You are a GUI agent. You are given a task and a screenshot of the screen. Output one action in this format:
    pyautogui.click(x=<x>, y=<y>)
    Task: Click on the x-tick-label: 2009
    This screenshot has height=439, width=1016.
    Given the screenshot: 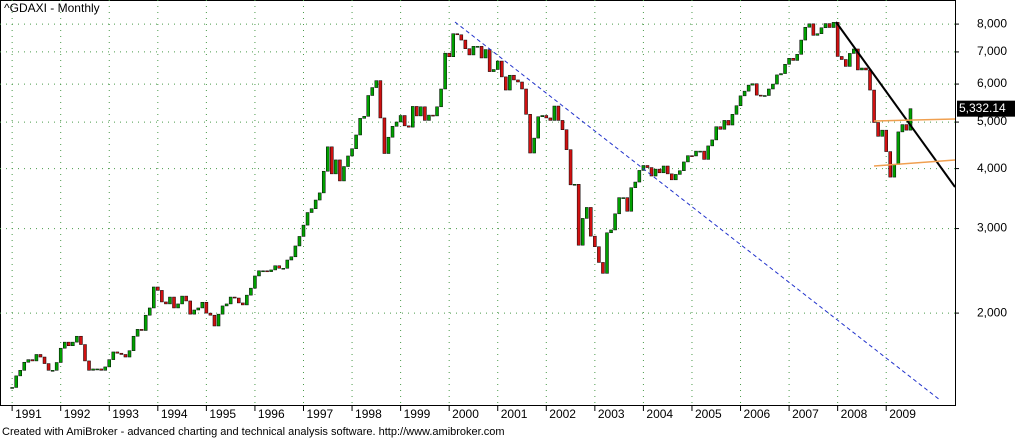 What is the action you would take?
    pyautogui.click(x=902, y=414)
    